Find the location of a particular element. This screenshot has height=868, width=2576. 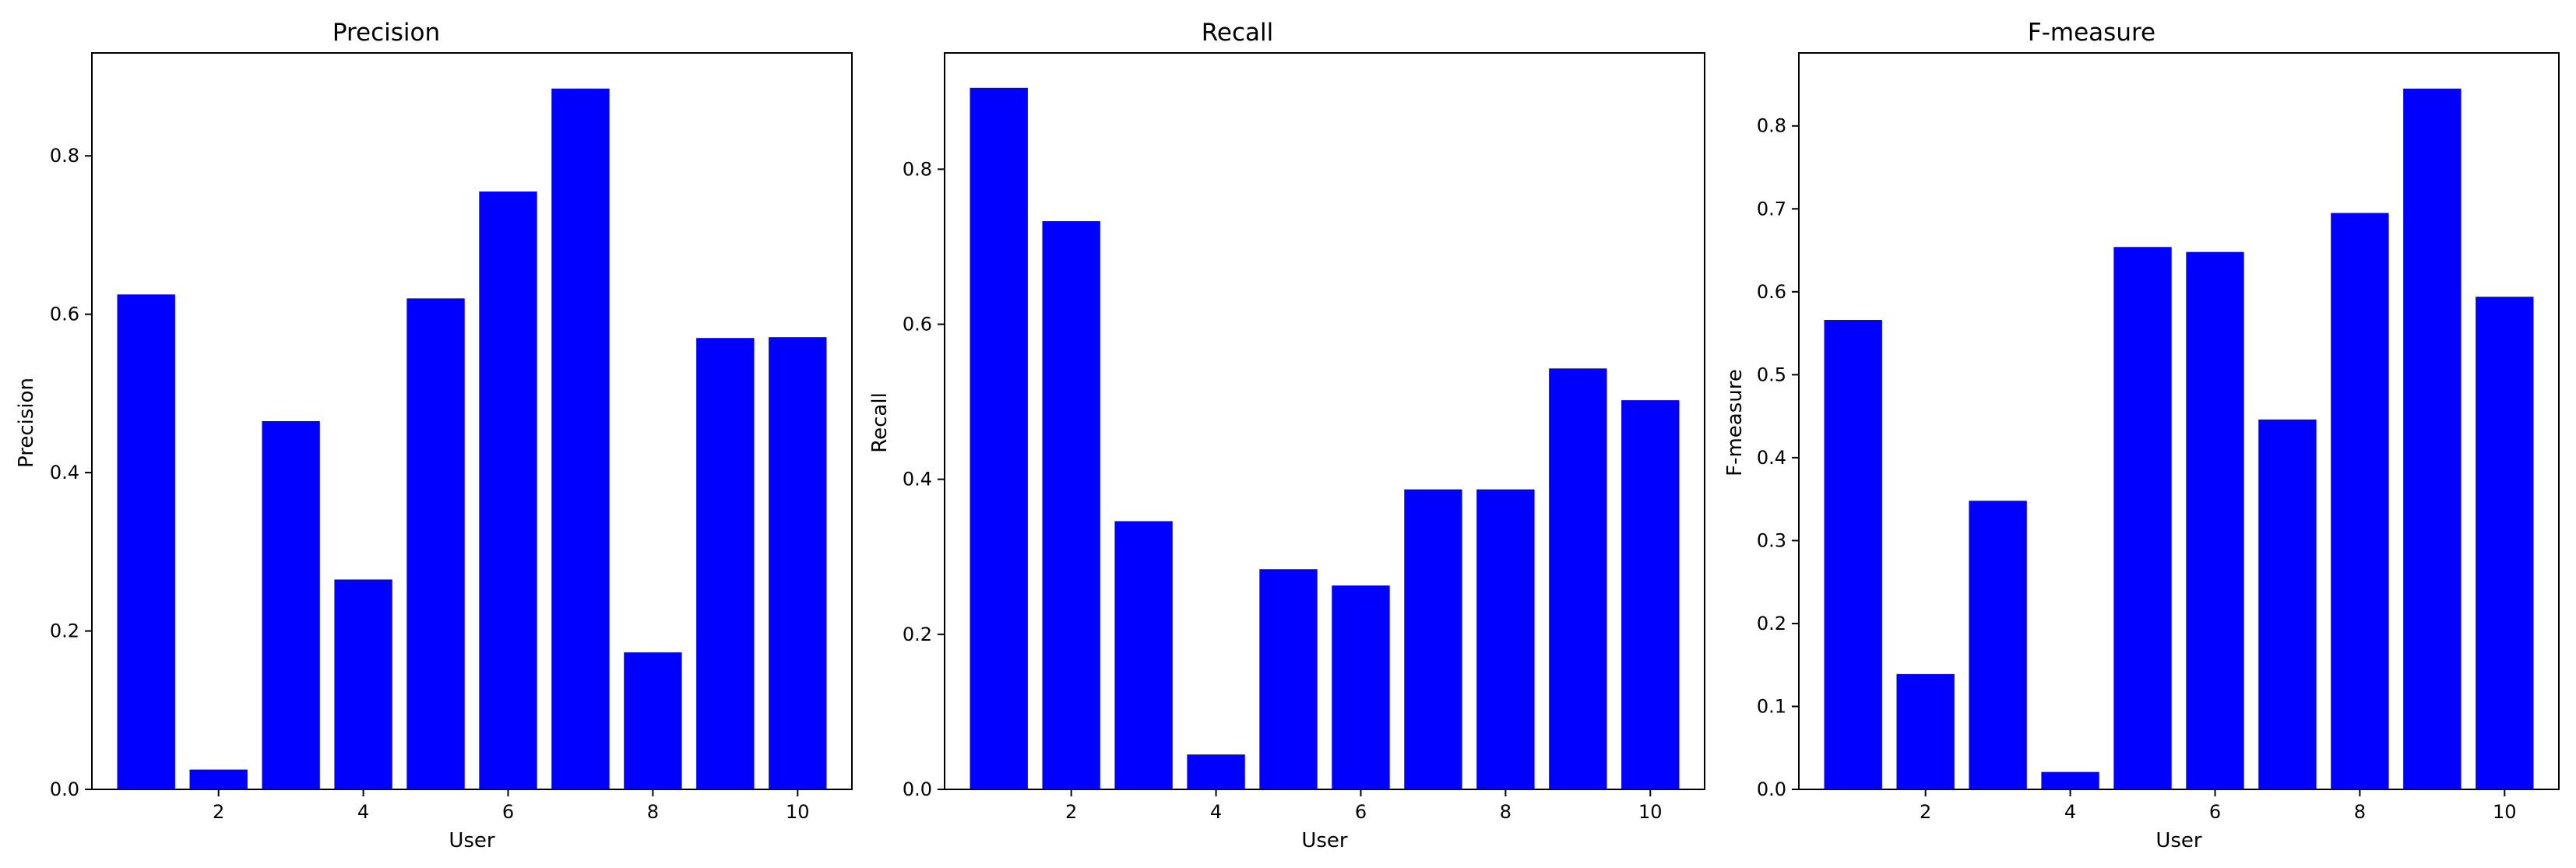

chart-title: Recall is located at coordinates (1238, 33).